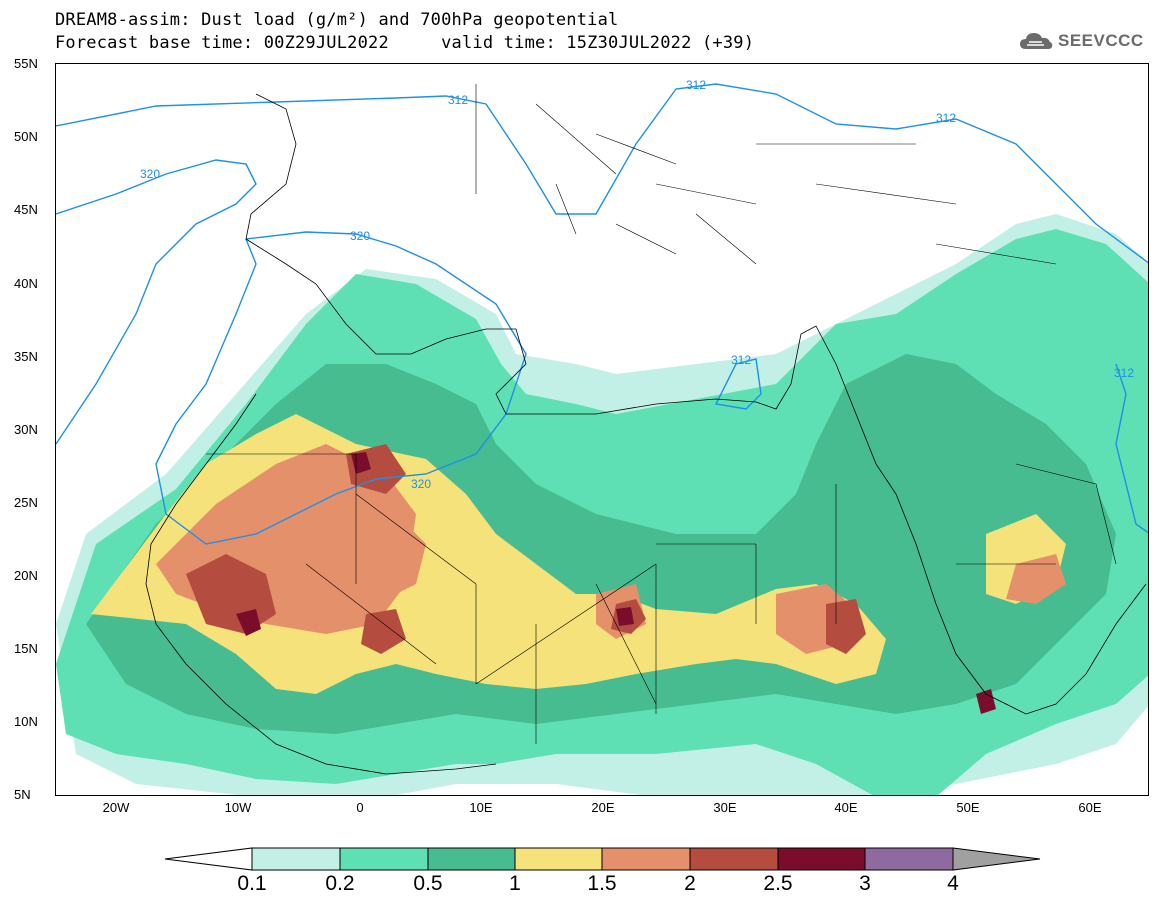 The width and height of the screenshot is (1165, 907). Describe the element at coordinates (1131, 448) in the screenshot. I see `contour-312-east` at that location.